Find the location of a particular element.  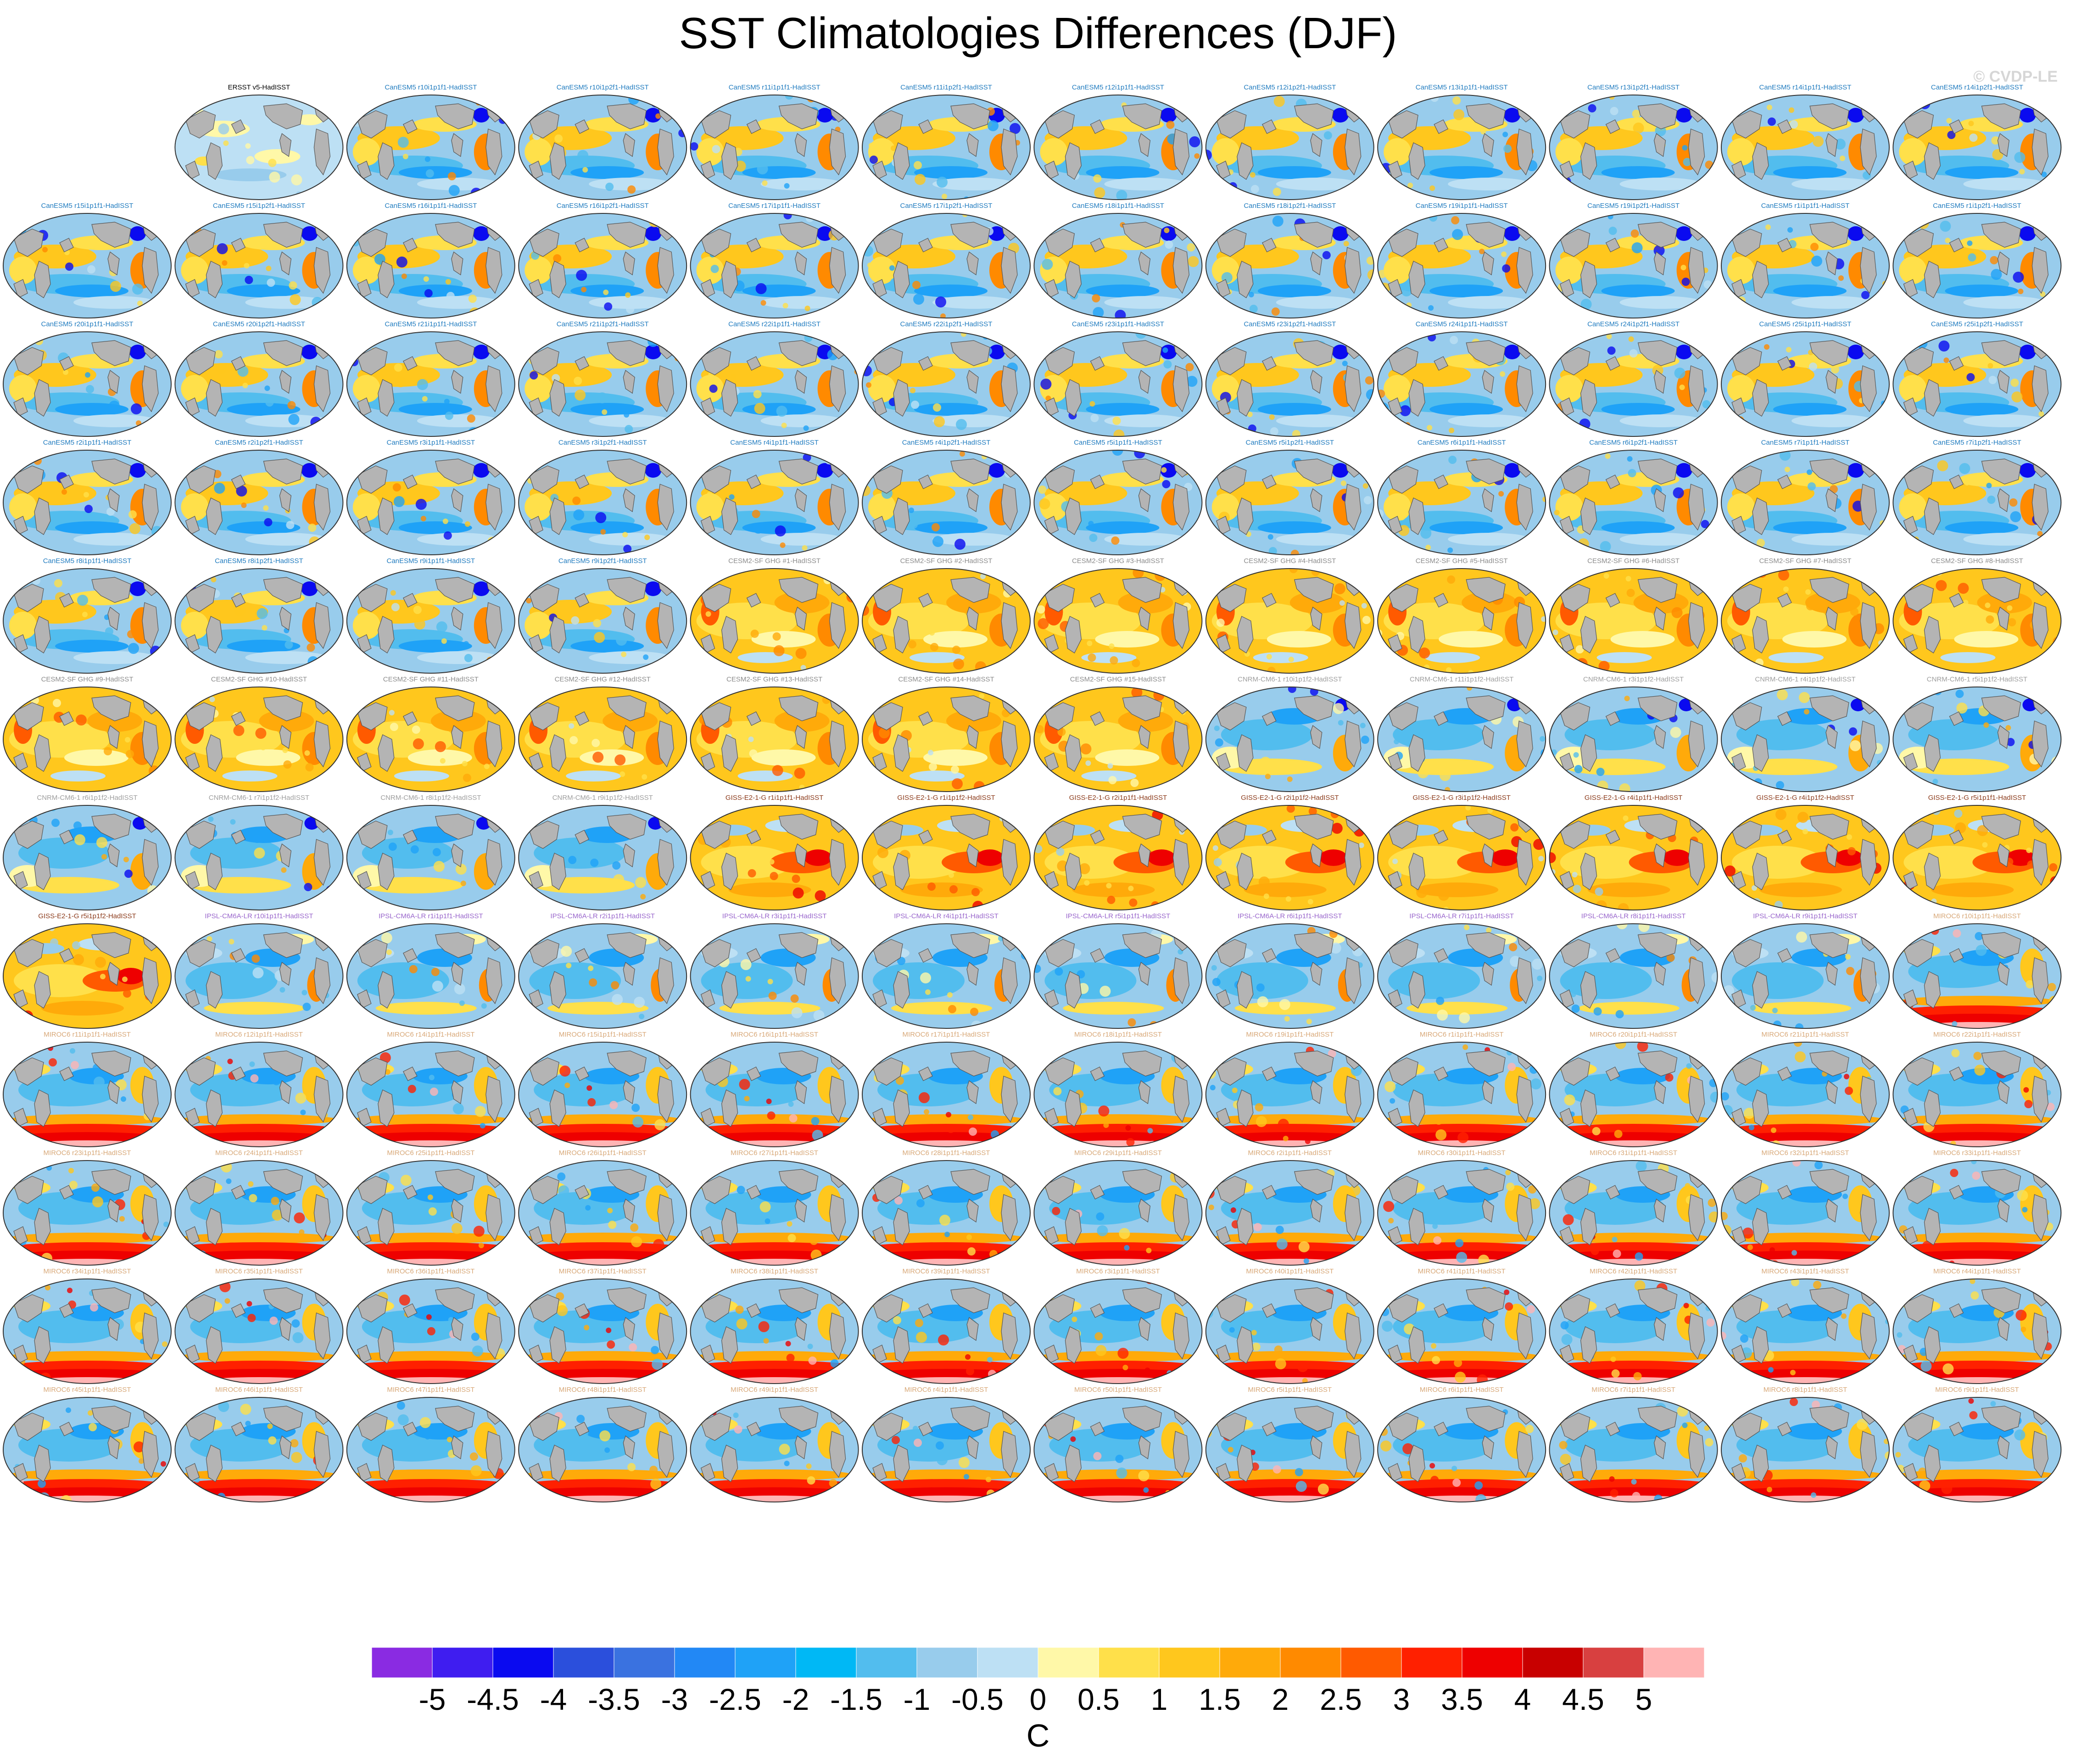

panel-title: MIROC6 r20i1p1f1-HadISST is located at coordinates (1633, 1034).